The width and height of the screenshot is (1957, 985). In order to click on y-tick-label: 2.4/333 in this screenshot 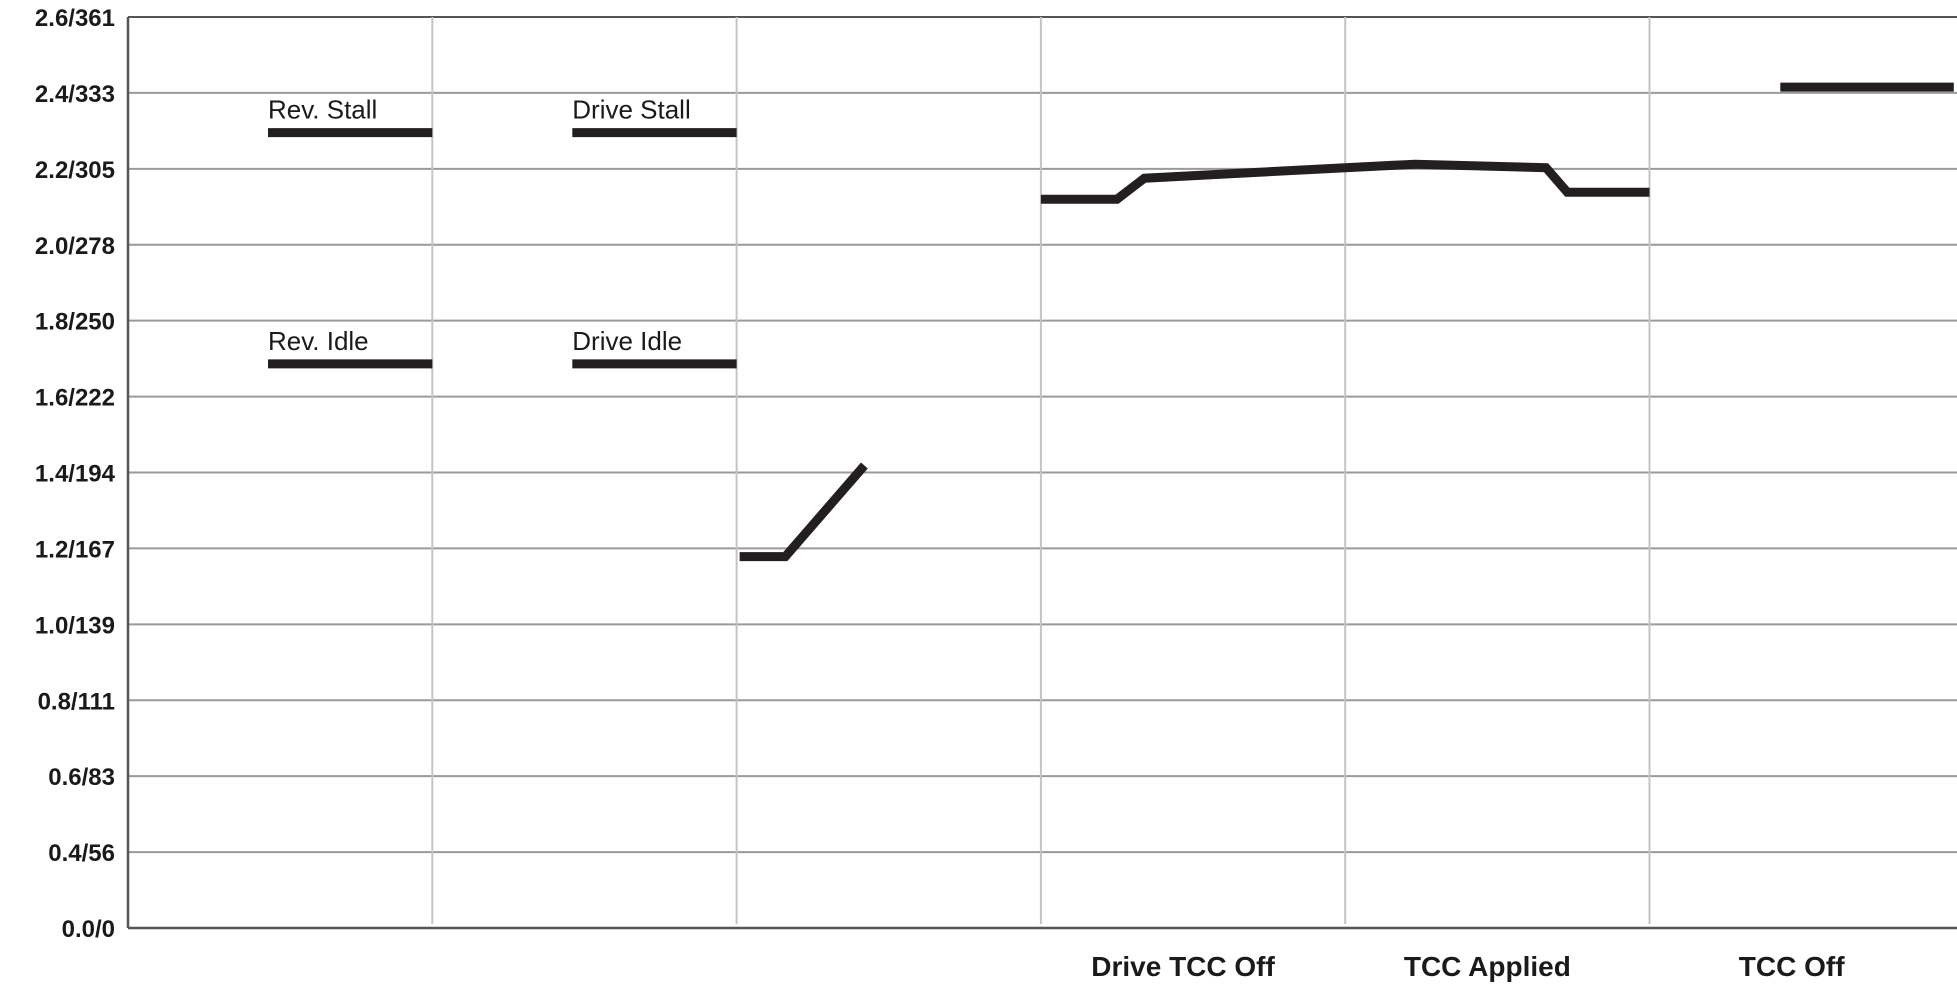, I will do `click(75, 94)`.